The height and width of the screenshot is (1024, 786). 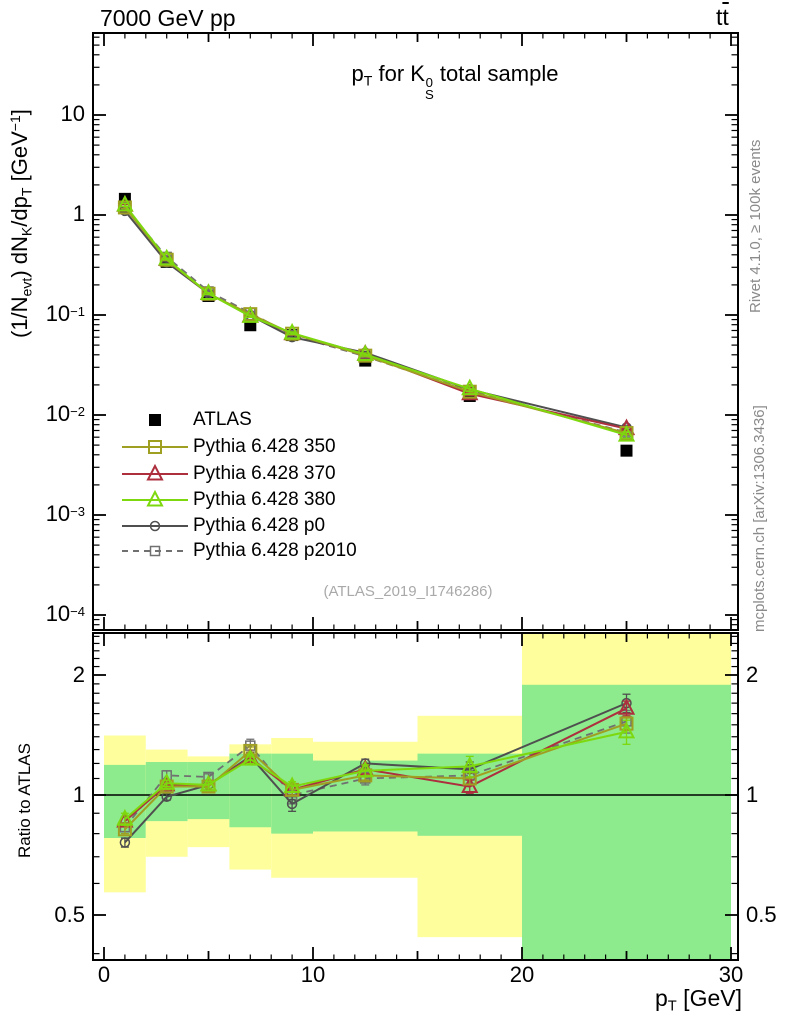 I want to click on xlab-unit: [GeV], so click(x=709, y=998).